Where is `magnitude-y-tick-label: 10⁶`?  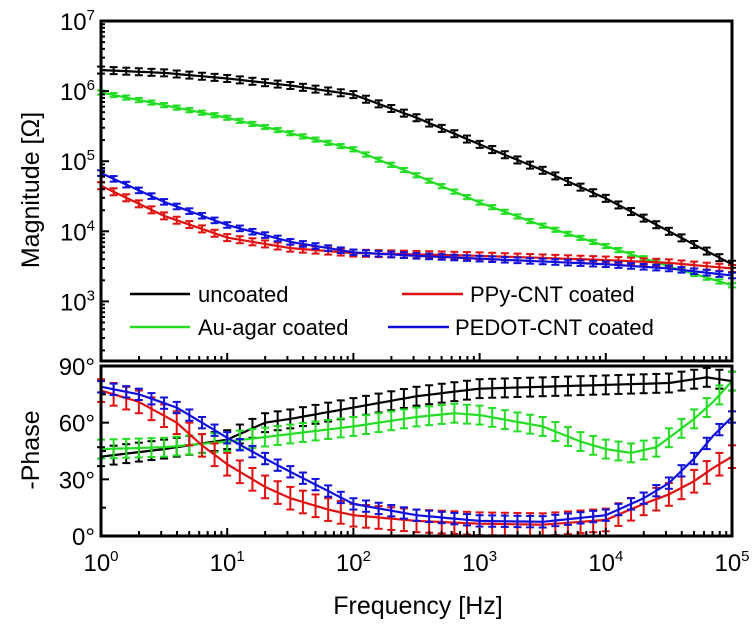
magnitude-y-tick-label: 10⁶ is located at coordinates (77, 91).